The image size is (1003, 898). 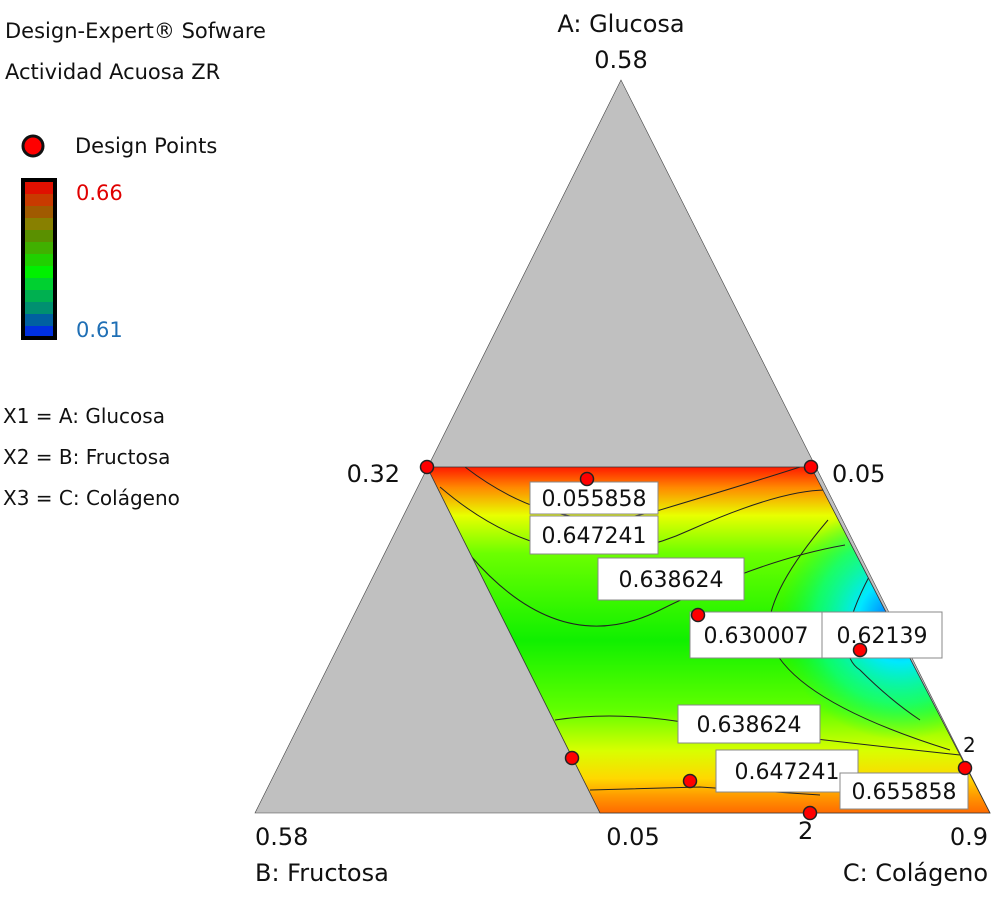 I want to click on axis-a-max: 0.58, so click(x=620, y=60).